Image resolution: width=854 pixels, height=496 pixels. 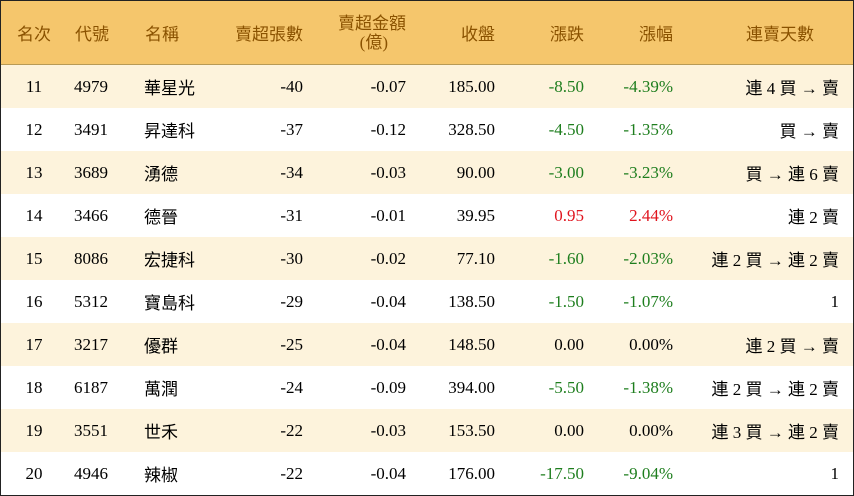 I want to click on cell-days: 連 2 買 → 連 2 賣, so click(x=775, y=389).